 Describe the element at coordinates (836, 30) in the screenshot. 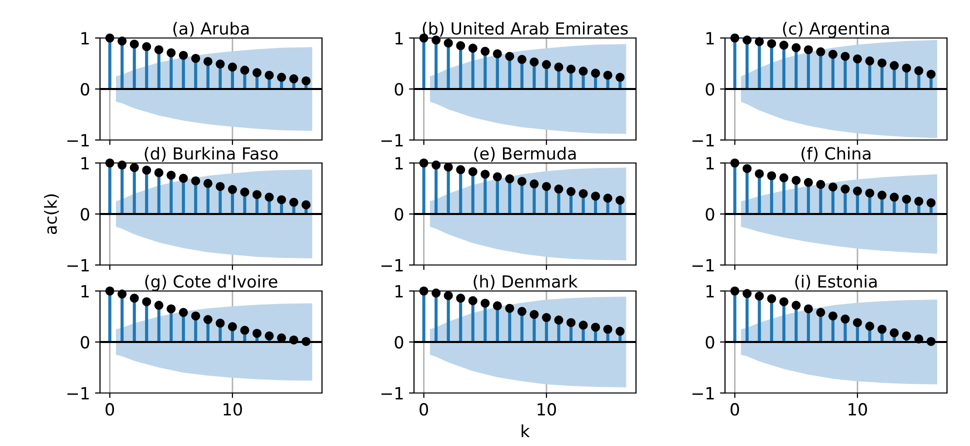

I see `chart-title: (c) Argentina` at that location.